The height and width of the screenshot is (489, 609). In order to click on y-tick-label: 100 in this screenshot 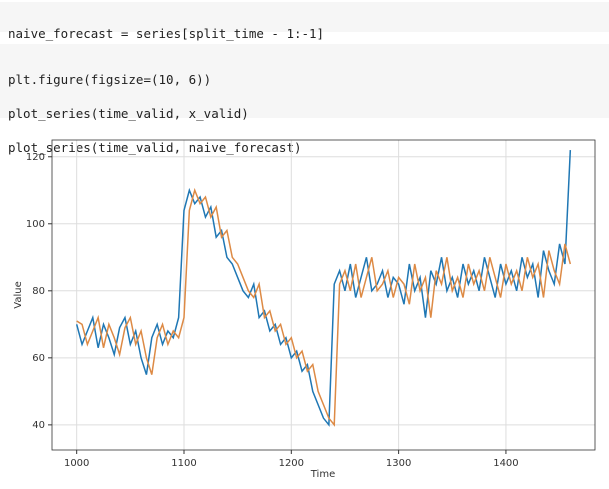, I will do `click(35, 224)`.